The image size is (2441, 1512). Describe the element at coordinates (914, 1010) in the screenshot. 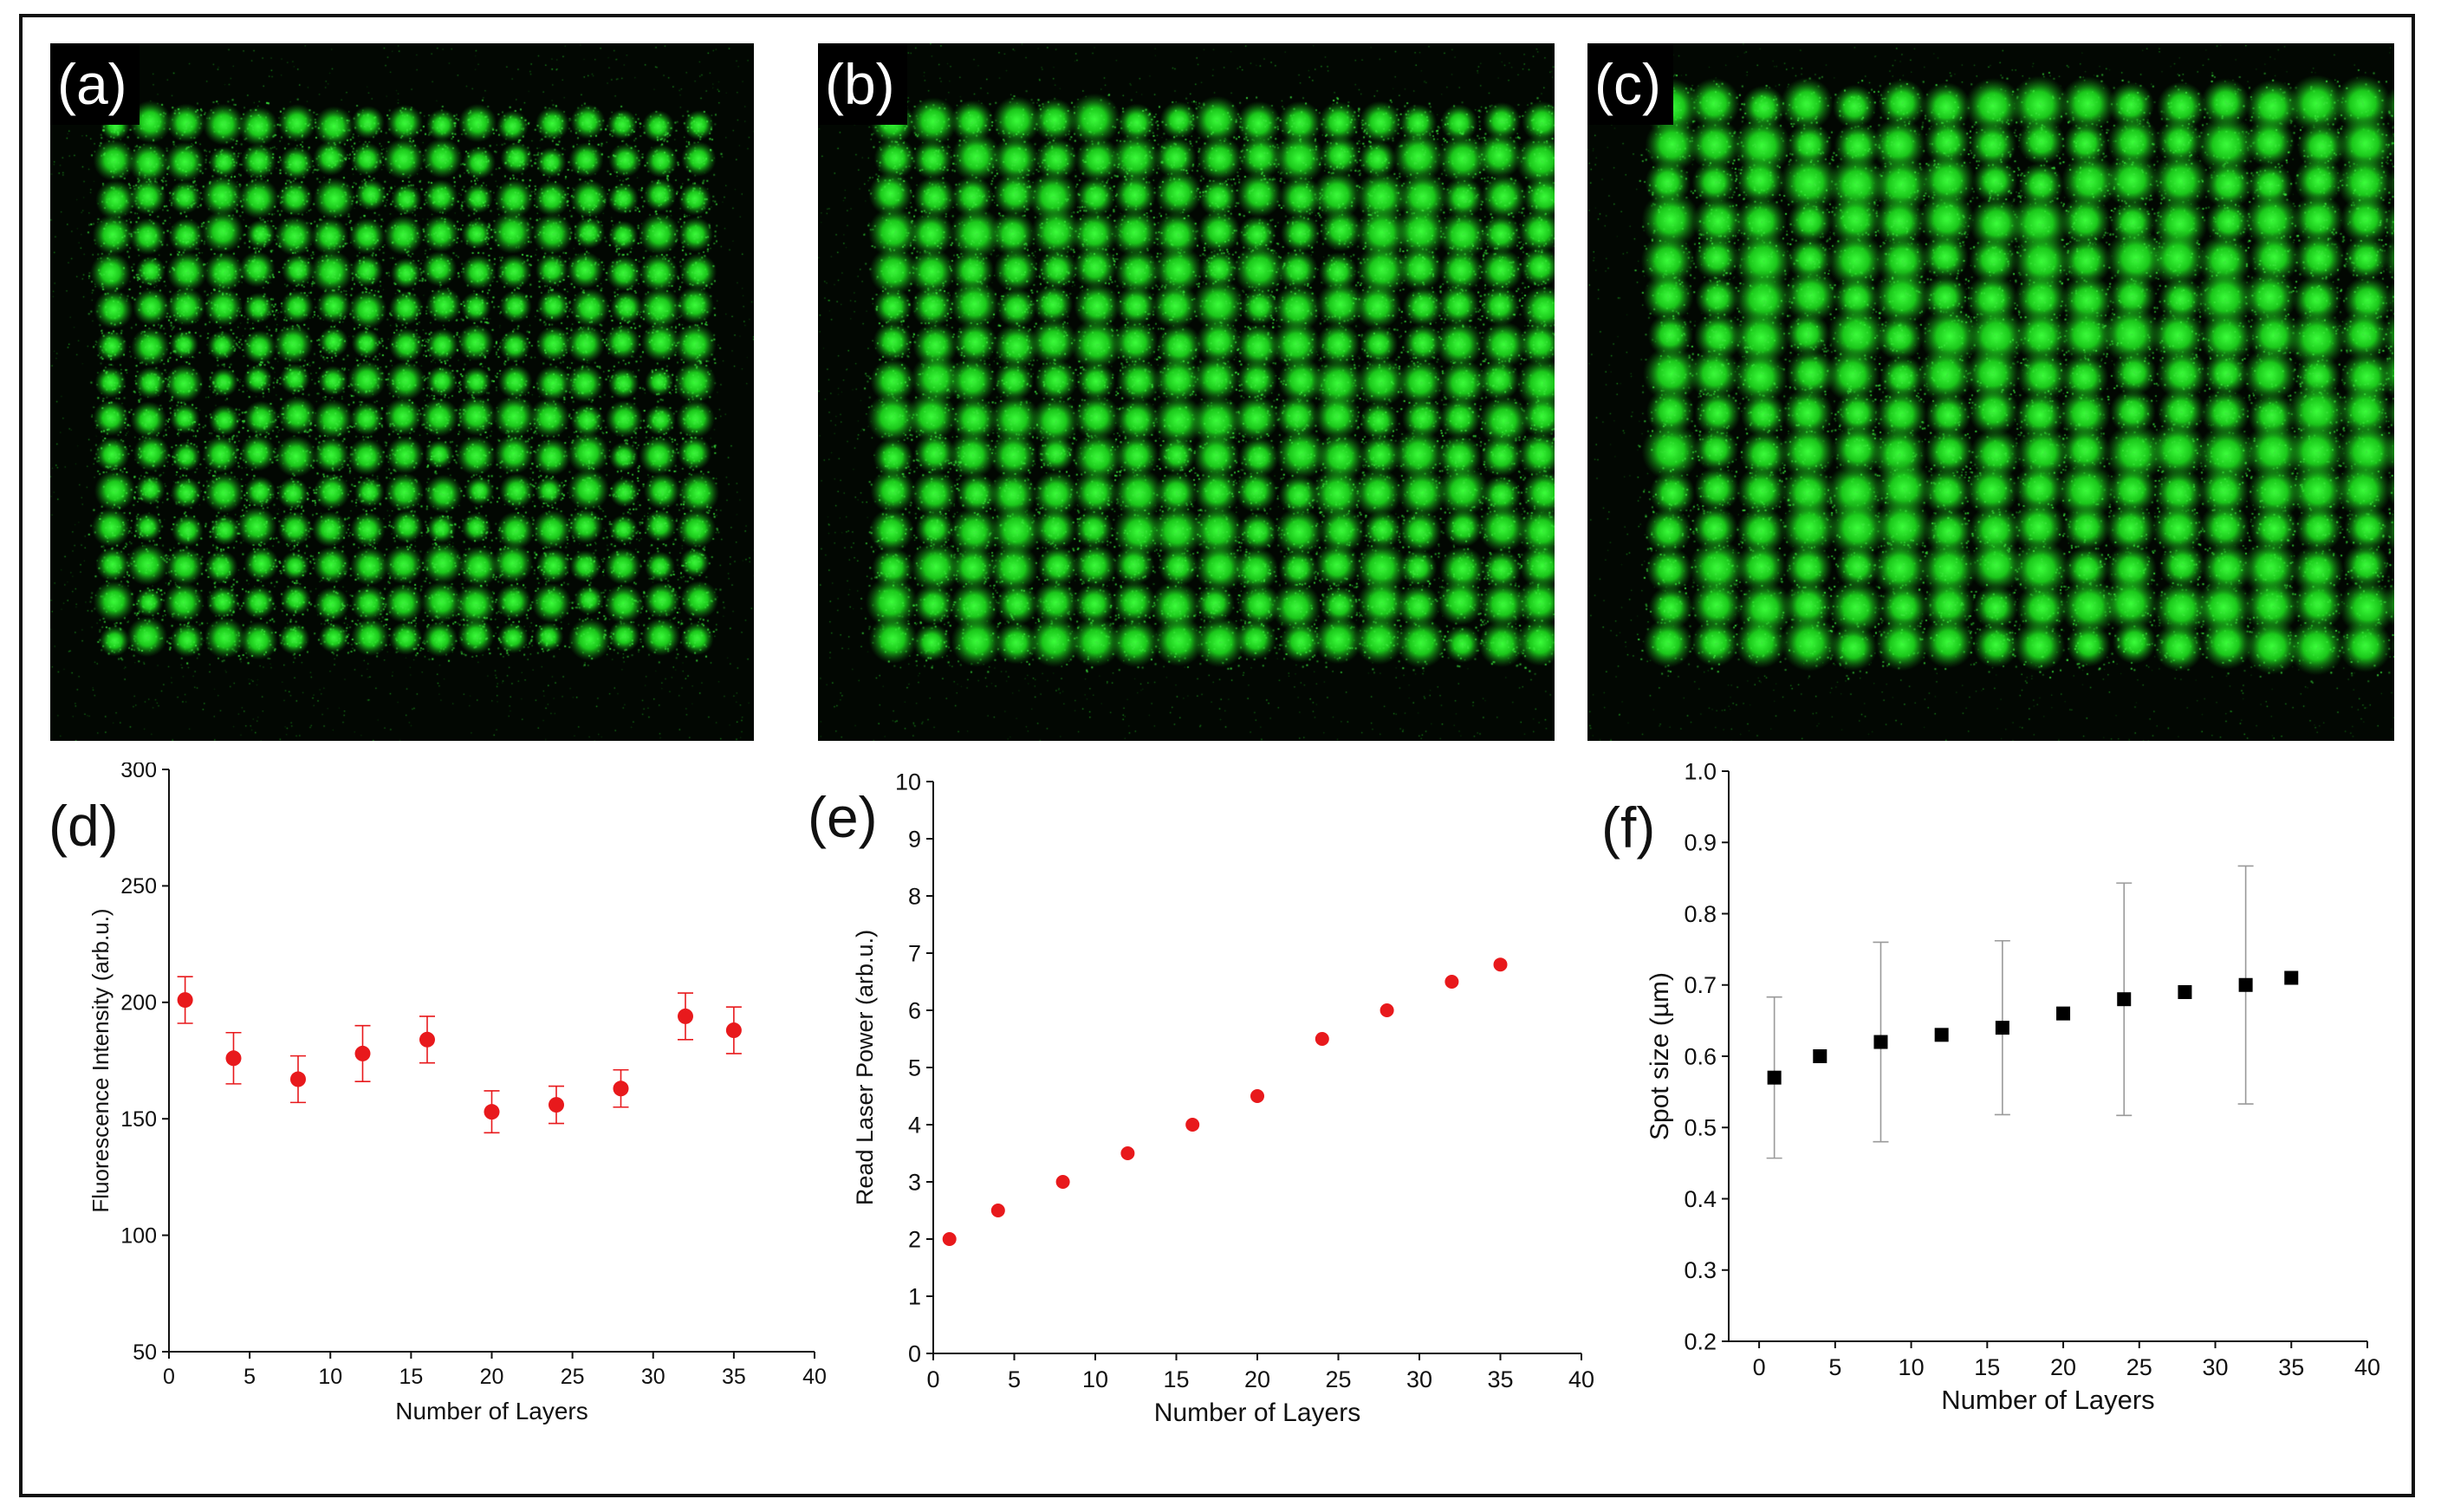

I see `y-tick-label: 6` at that location.